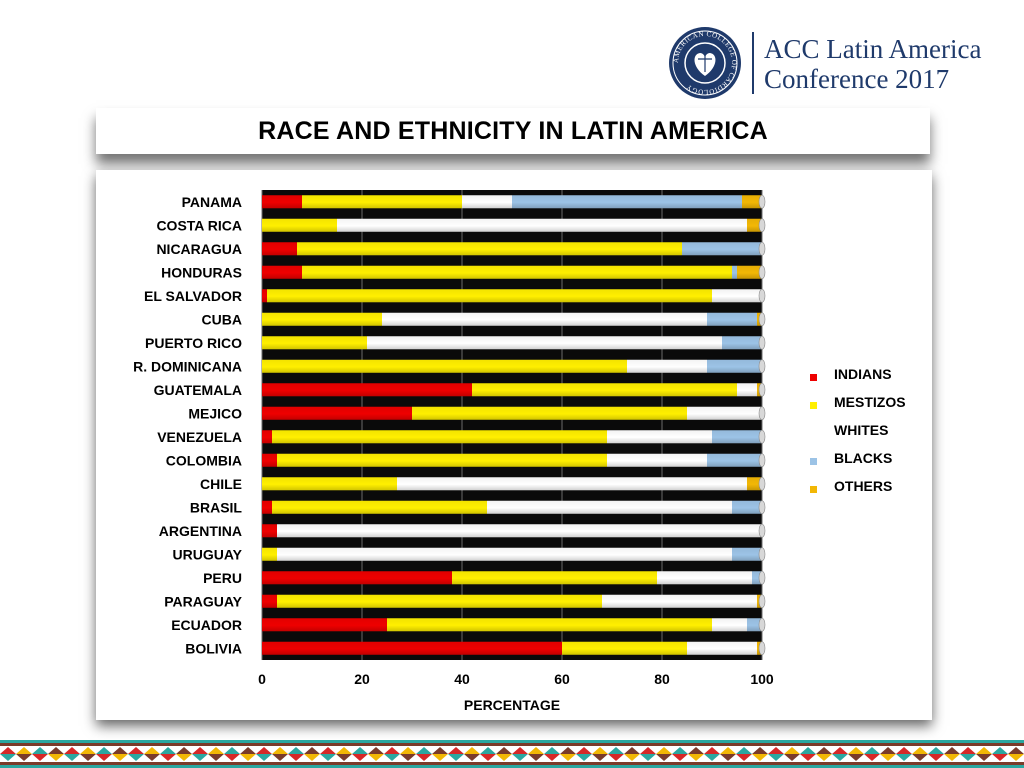 This screenshot has height=768, width=1024. I want to click on category-label: EL SALVADOR, so click(193, 296).